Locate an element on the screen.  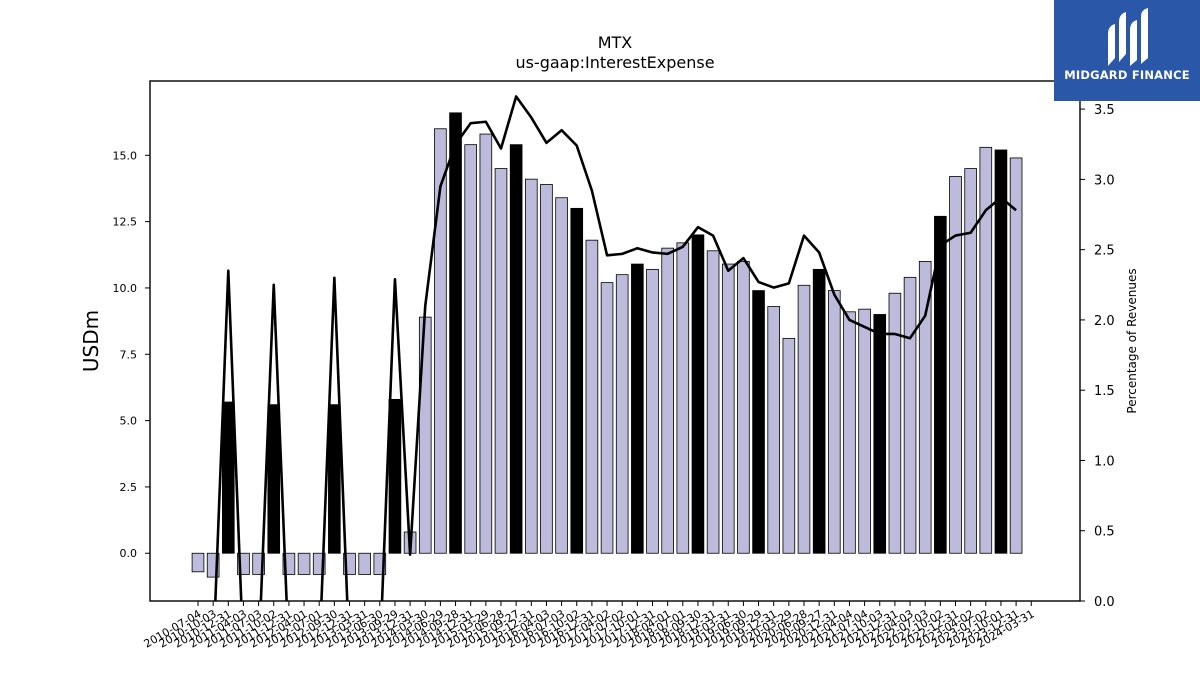
y2-tick-label: 2.0 is located at coordinates (1104, 321).